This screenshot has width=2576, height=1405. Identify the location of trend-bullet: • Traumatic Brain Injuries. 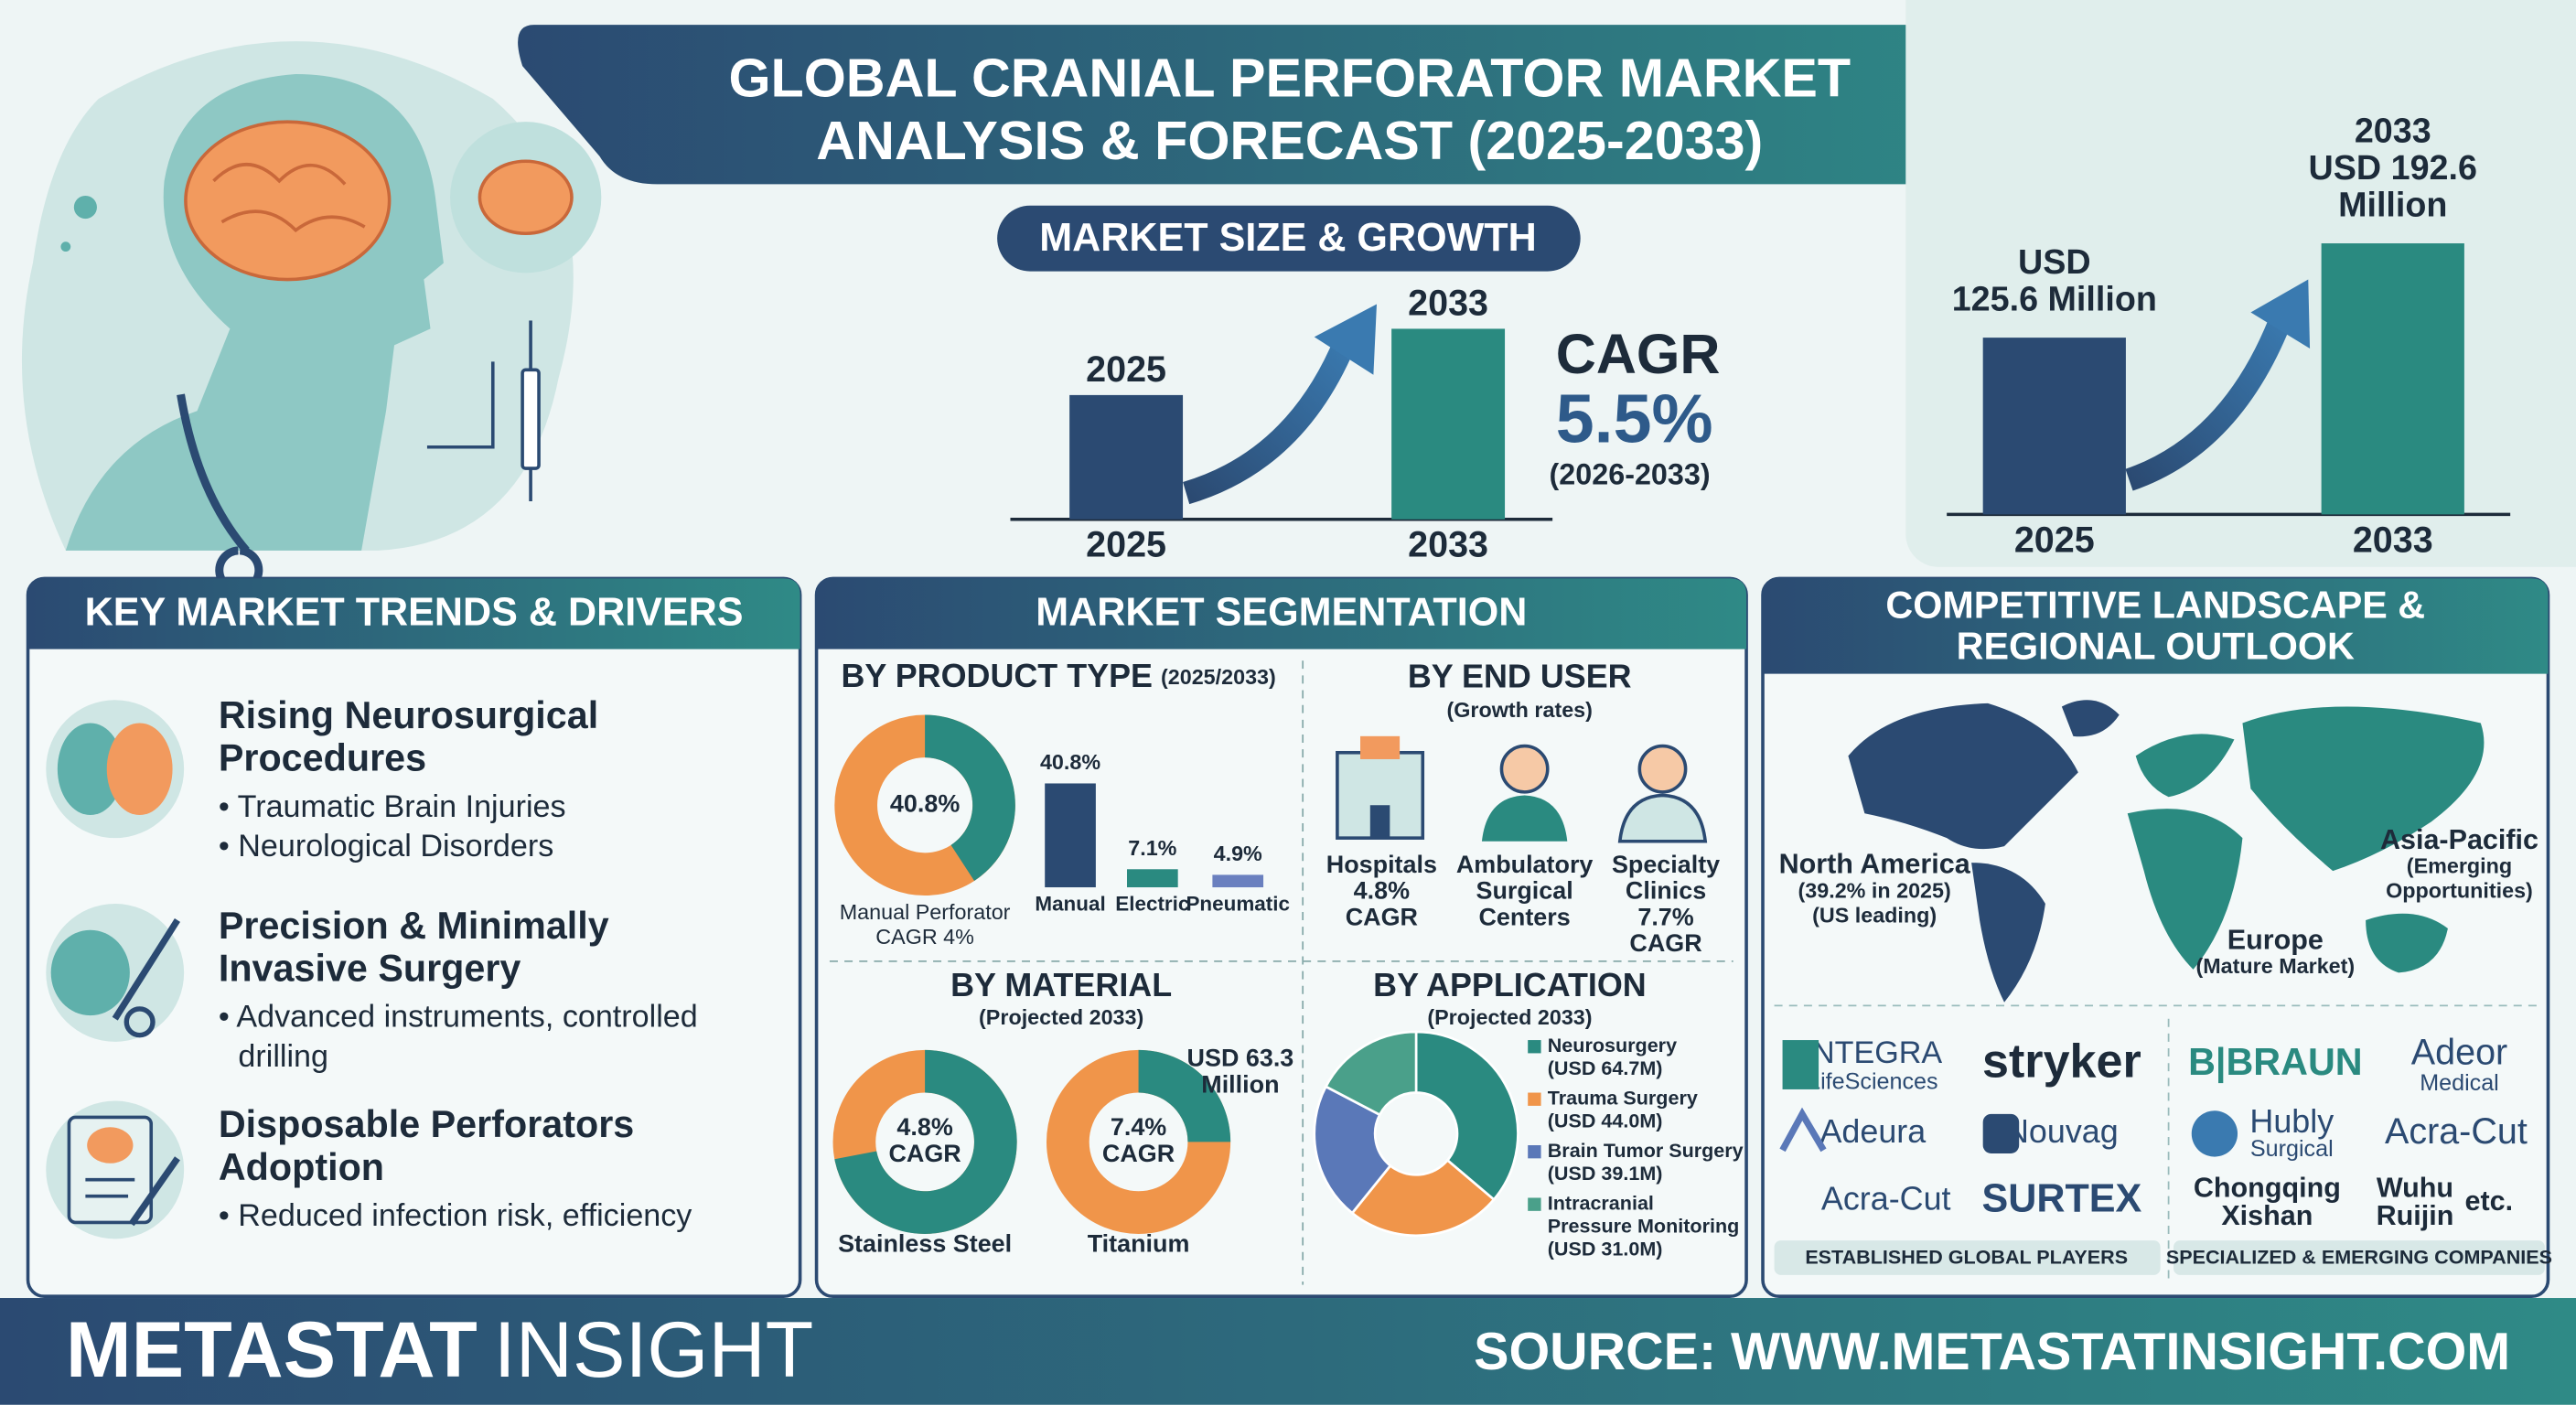
(392, 806).